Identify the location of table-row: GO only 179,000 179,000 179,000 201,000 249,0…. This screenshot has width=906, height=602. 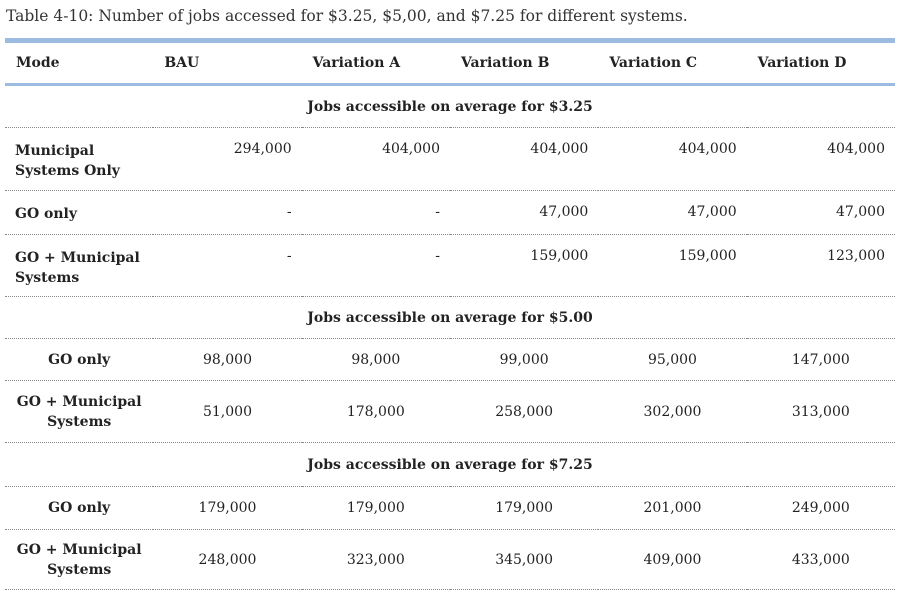
(450, 508).